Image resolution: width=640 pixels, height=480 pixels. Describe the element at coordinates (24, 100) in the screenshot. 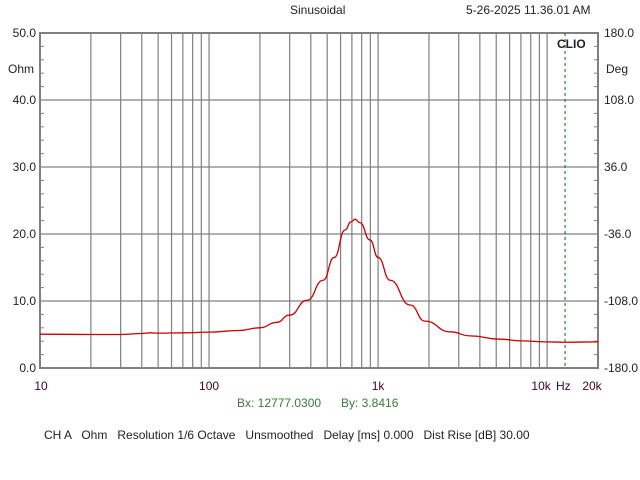

I see `y-tick-label: 40.0` at that location.